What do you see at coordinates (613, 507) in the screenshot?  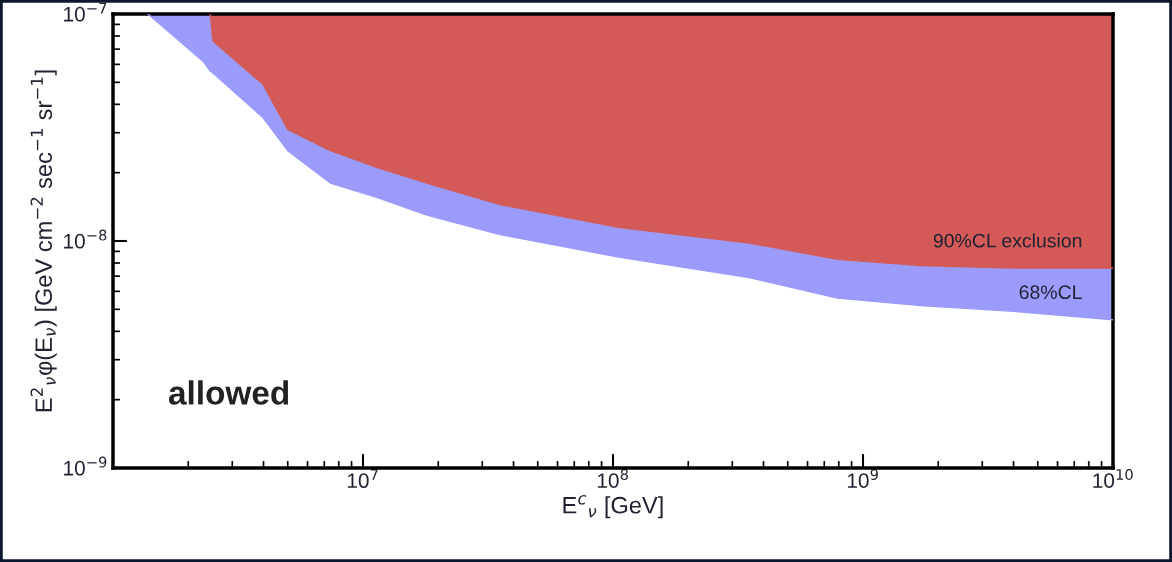 I see `x-axis-title: E$^{c}$$_{ν}$ [GeV]` at bounding box center [613, 507].